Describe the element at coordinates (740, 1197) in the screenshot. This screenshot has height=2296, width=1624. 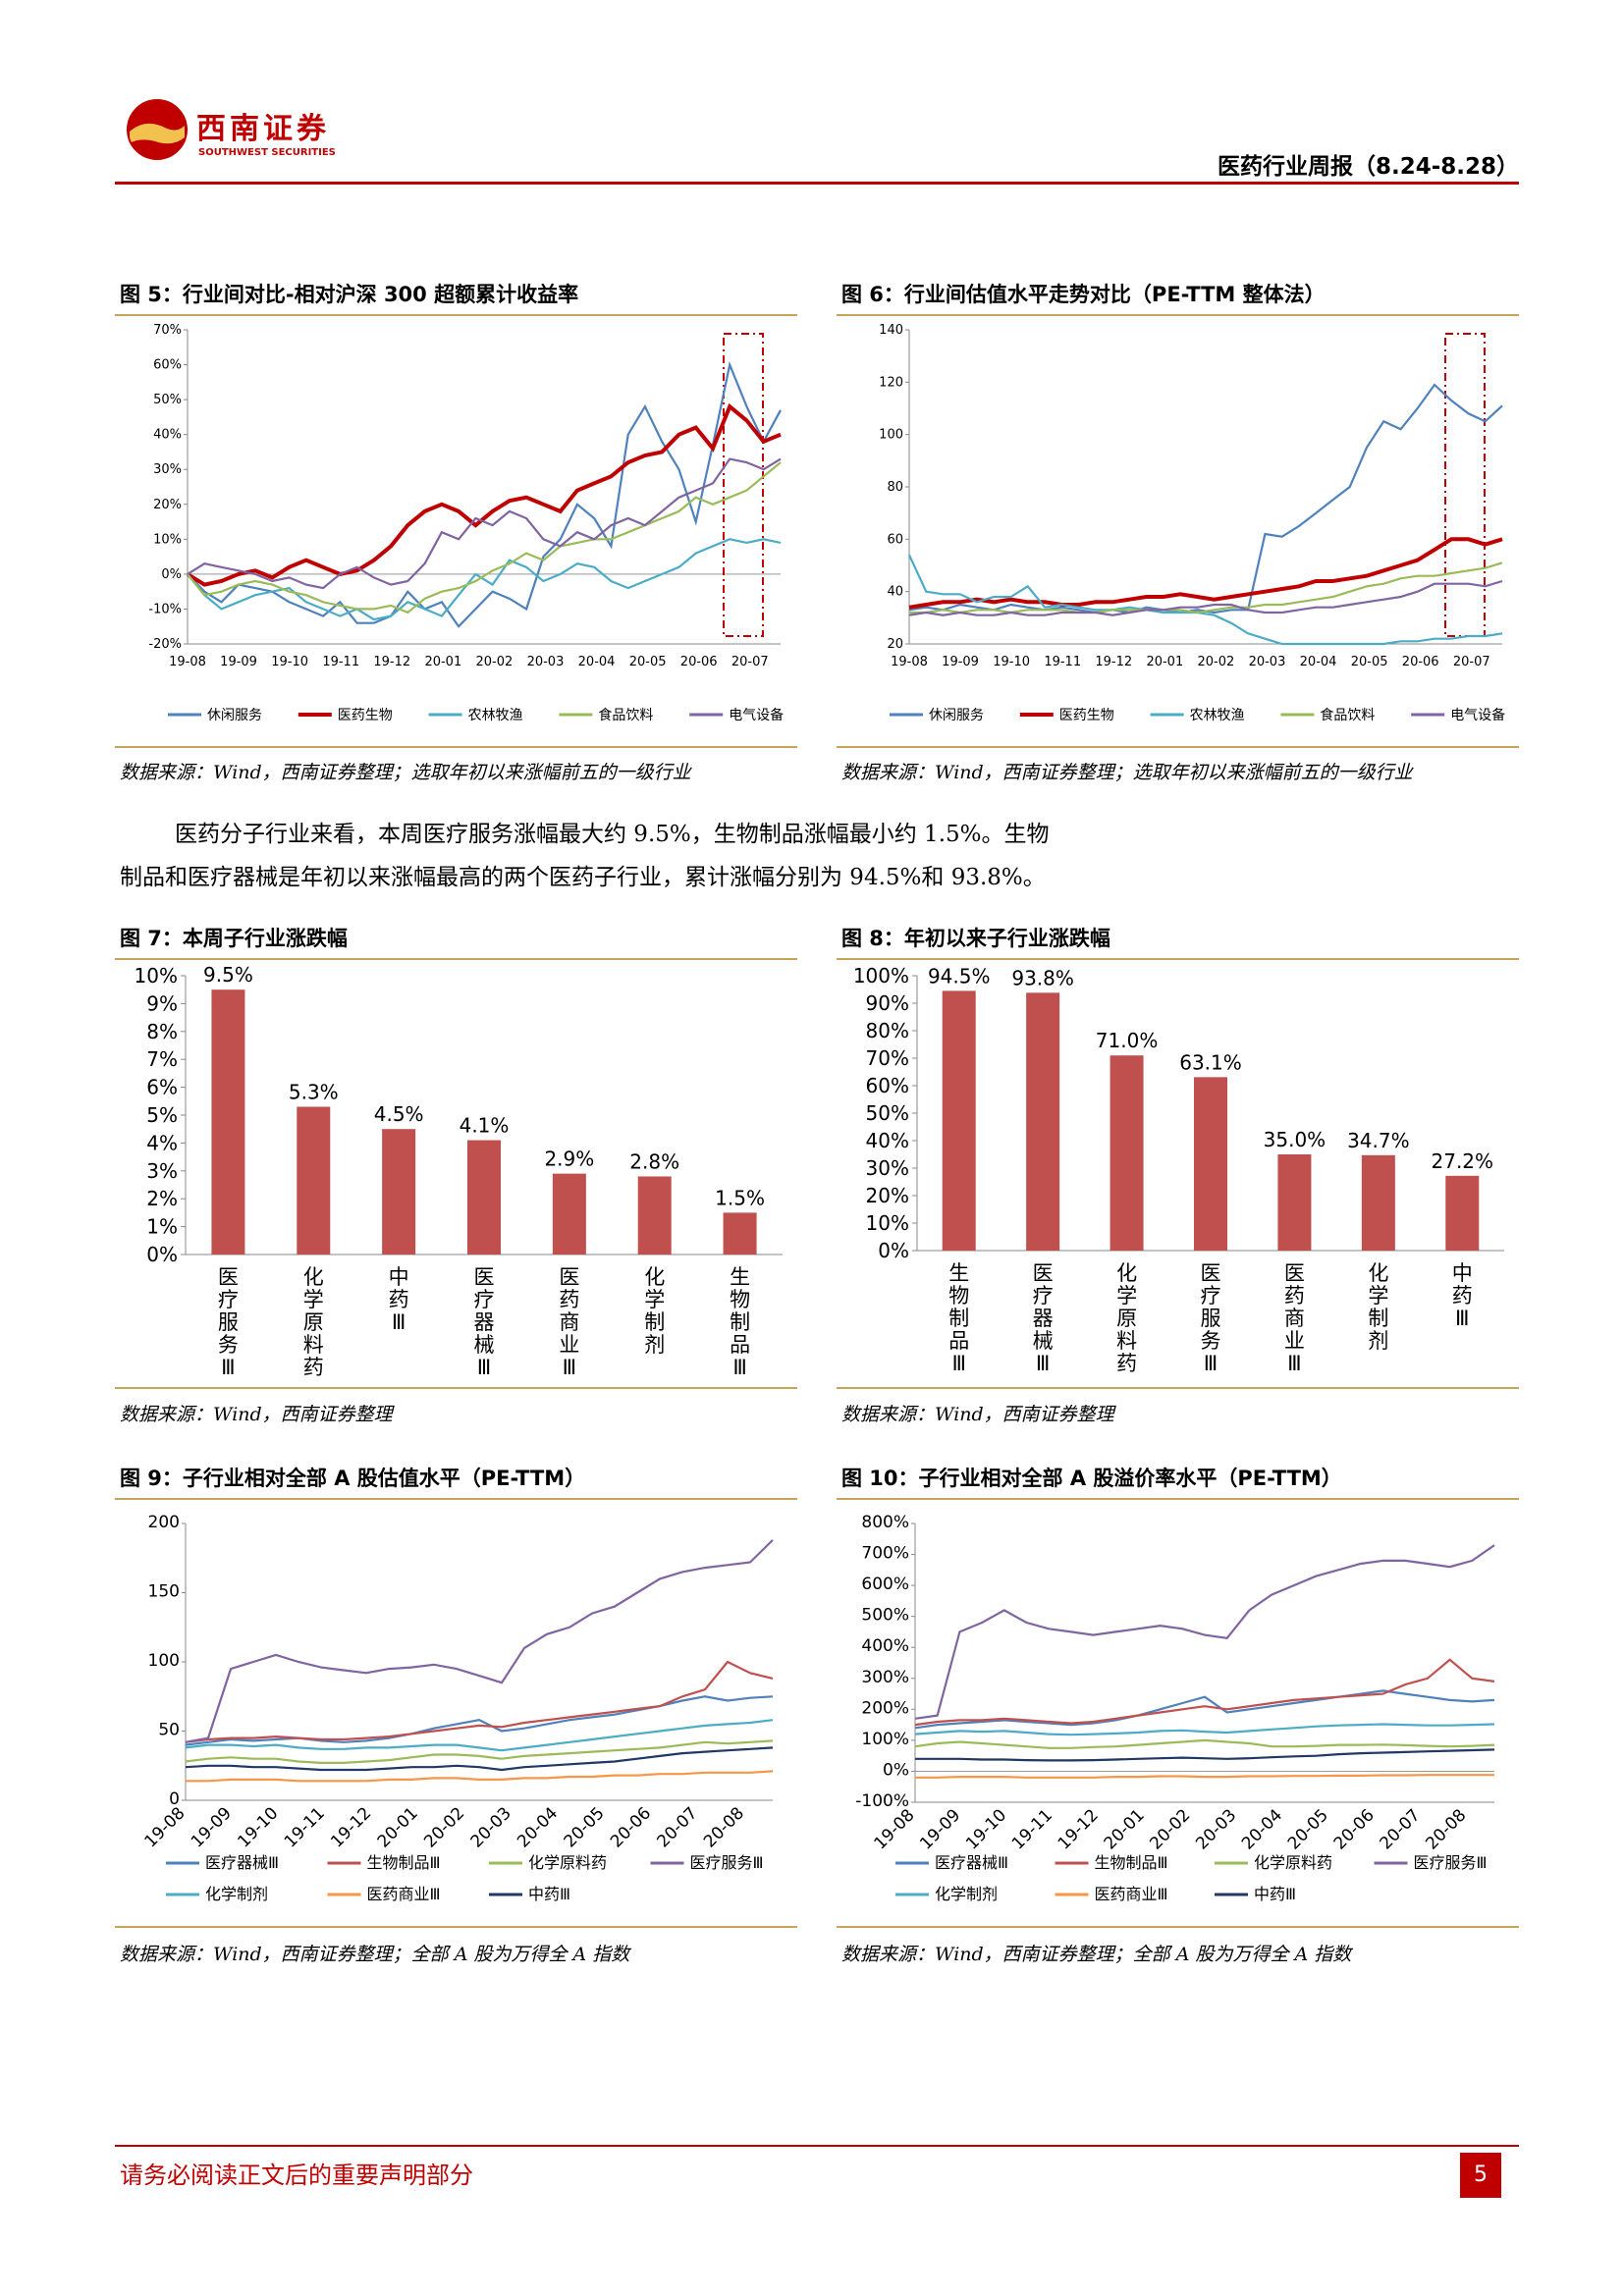
I see `bar-value-label: 1.5%` at that location.